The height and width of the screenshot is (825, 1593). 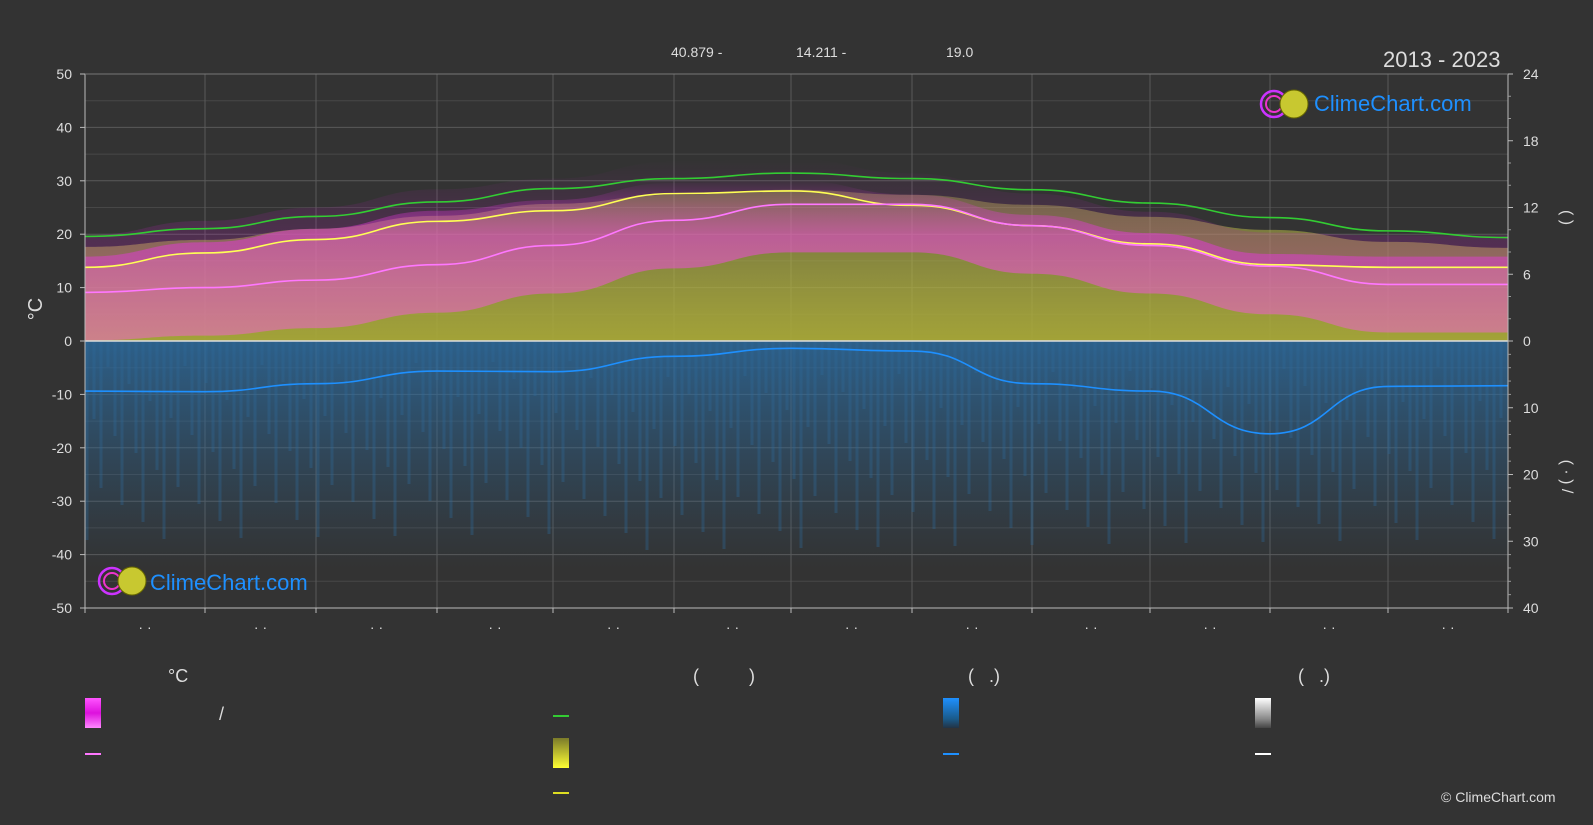 I want to click on right-bottom-axis-label: ( · ) /, so click(x=1566, y=477).